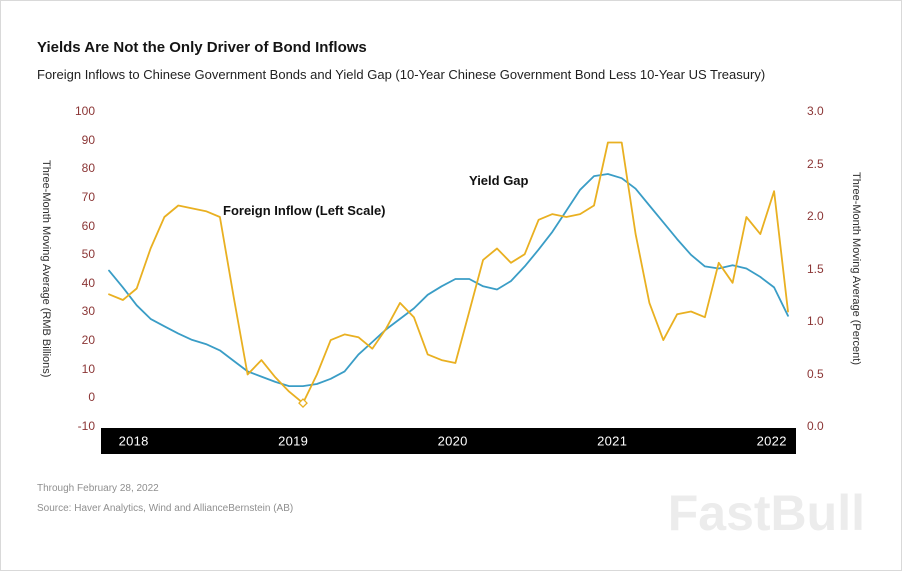  Describe the element at coordinates (815, 321) in the screenshot. I see `right-axis-tick-label: 1.0` at that location.